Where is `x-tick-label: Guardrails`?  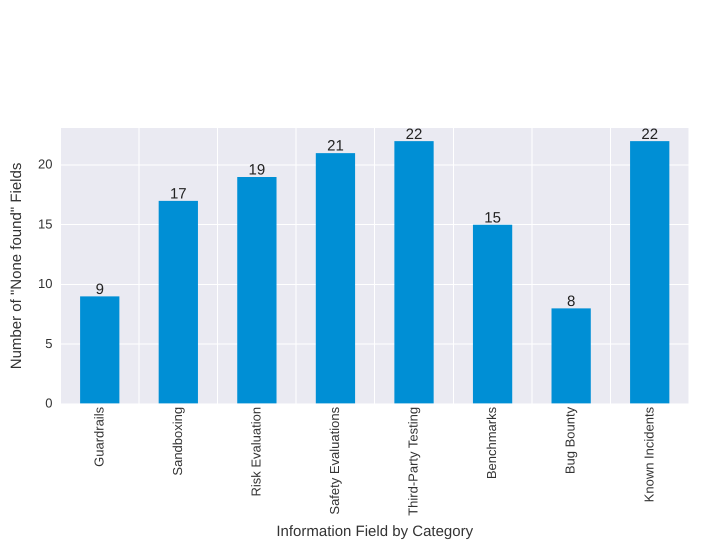
x-tick-label: Guardrails is located at coordinates (98, 436).